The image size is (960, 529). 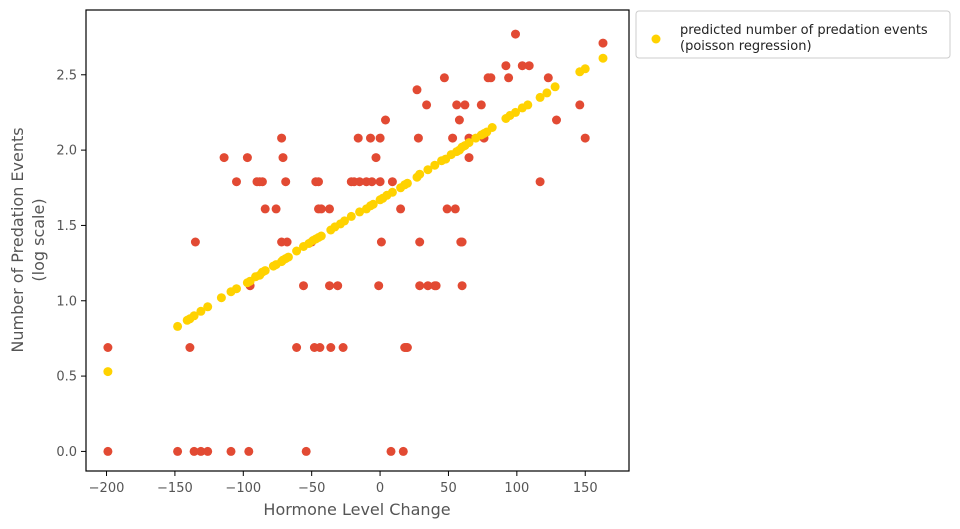 I want to click on legend-label-line-2: (poisson regression), so click(x=746, y=46).